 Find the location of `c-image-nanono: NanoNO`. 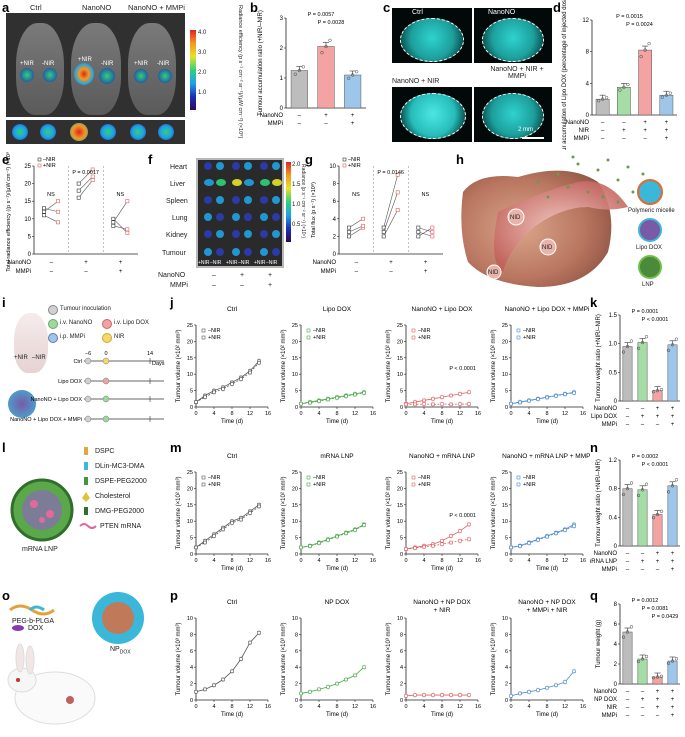

c-image-nanono: NanoNO is located at coordinates (513, 35).